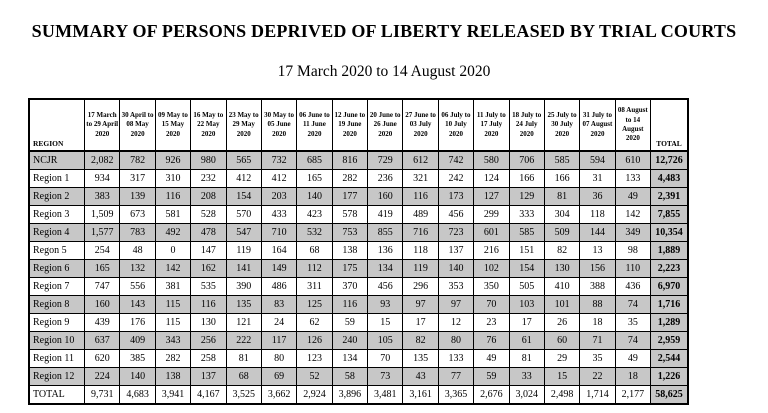 This screenshot has width=768, height=413. Describe the element at coordinates (385, 268) in the screenshot. I see `value-cell: 134` at that location.